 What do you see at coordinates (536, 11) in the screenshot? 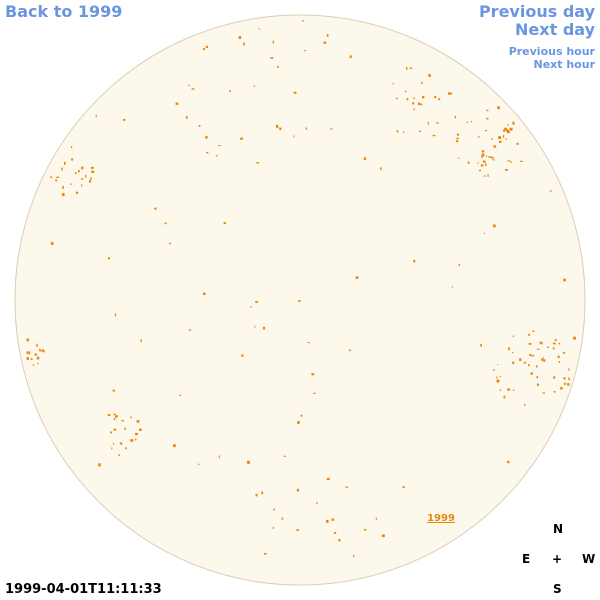
I see `previous-day-link: Previous day` at bounding box center [536, 11].